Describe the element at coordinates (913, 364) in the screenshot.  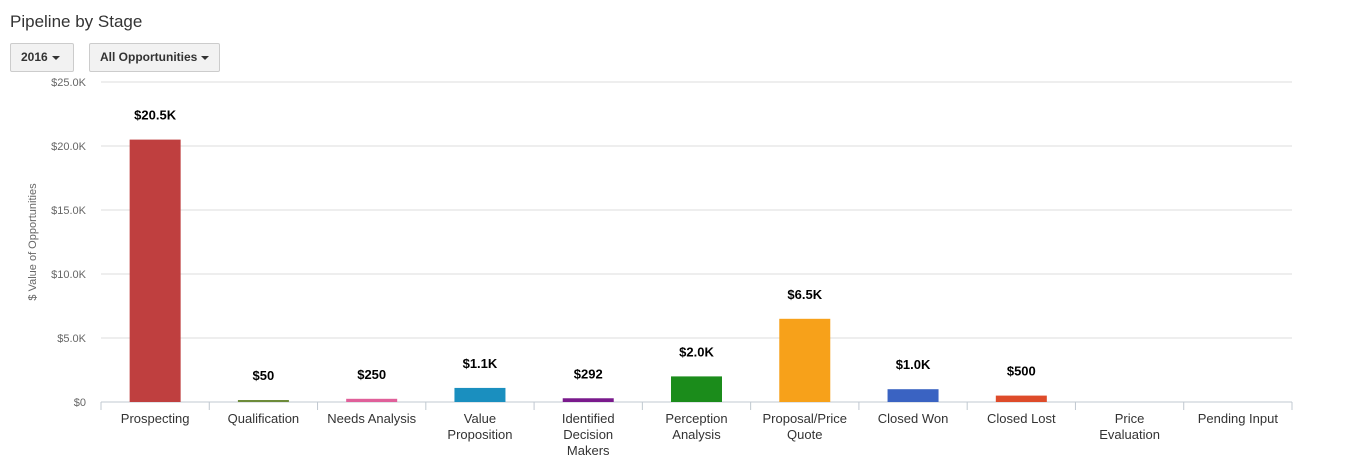
I see `data-label: $1.0K` at that location.